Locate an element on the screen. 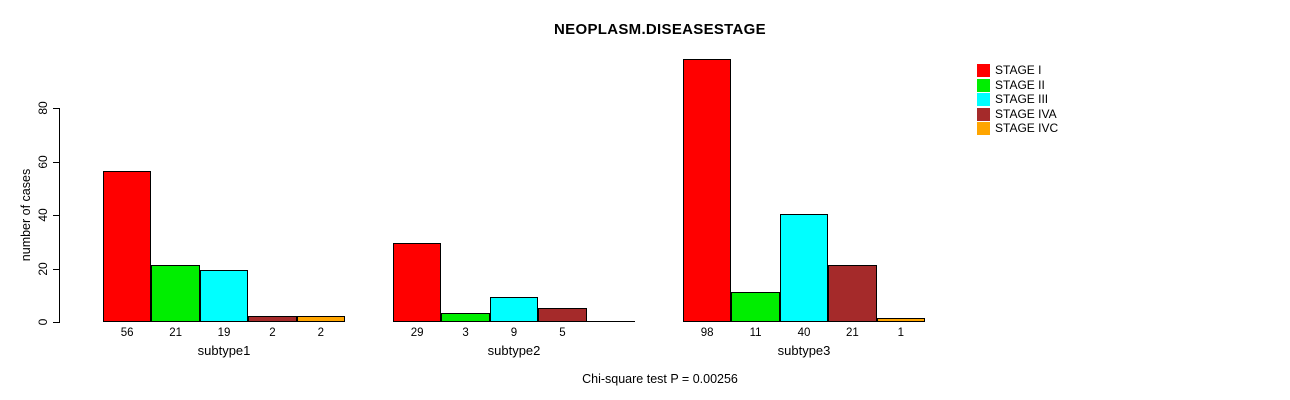 The height and width of the screenshot is (400, 1290). legend-entry: STAGE II is located at coordinates (1017, 85).